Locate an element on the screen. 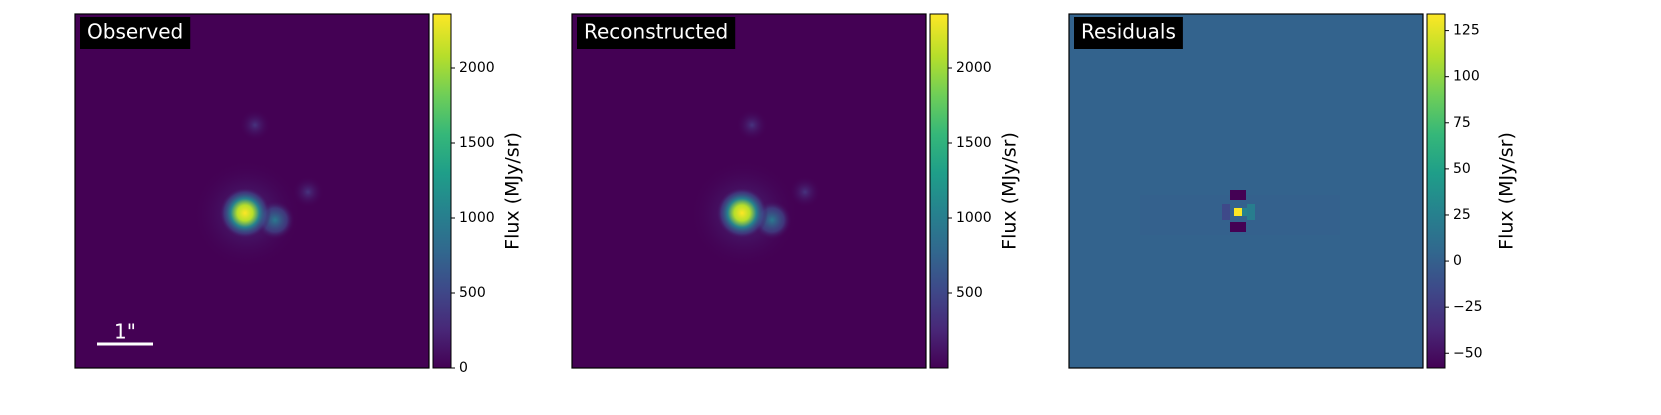 This screenshot has width=1661, height=415. colorbar-tick-label: −50 is located at coordinates (1468, 353).